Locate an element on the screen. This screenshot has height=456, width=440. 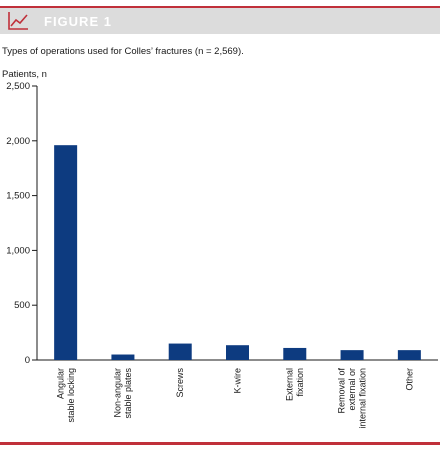
x-tick-label: Non-angularstable plates is located at coordinates (123, 393).